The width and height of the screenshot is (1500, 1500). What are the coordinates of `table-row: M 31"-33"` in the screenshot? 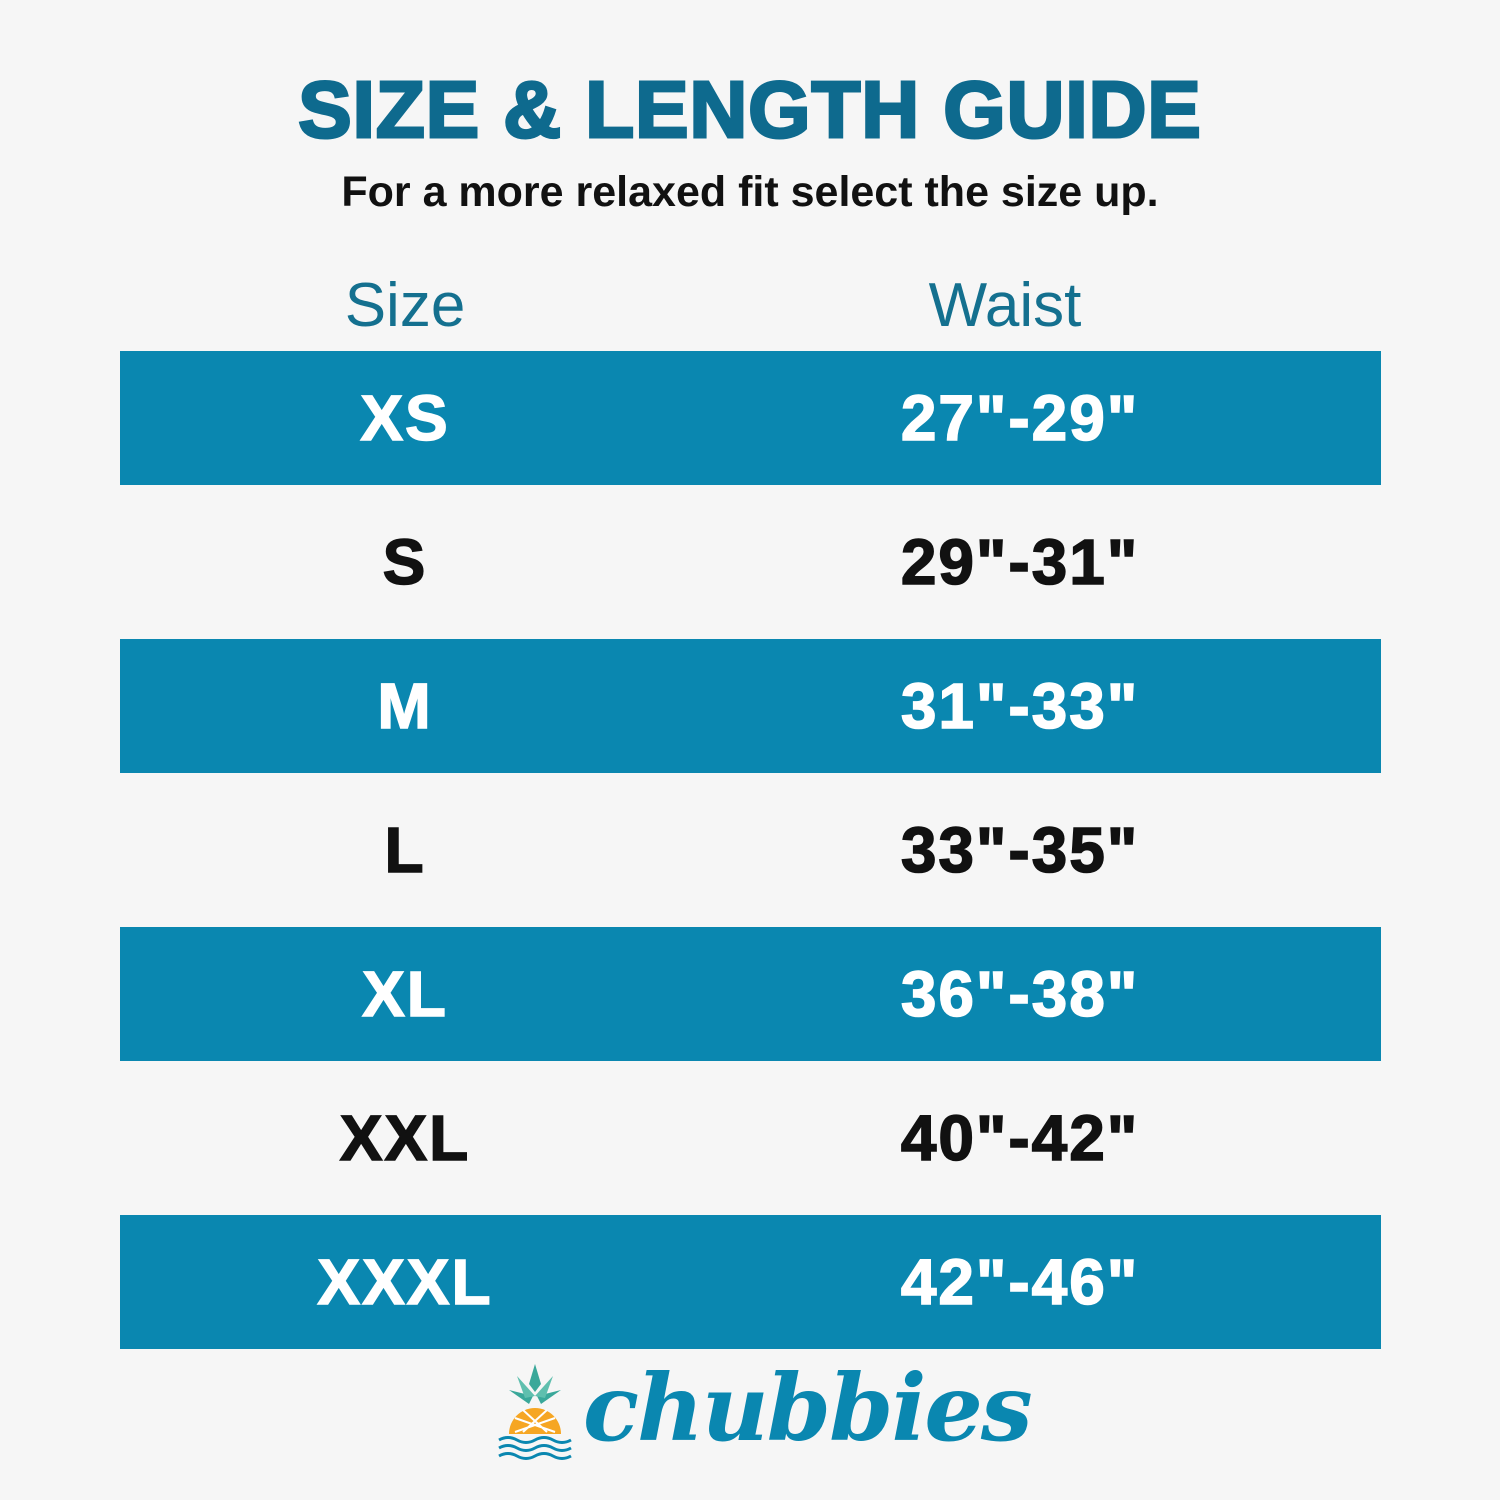 It's located at (750, 706).